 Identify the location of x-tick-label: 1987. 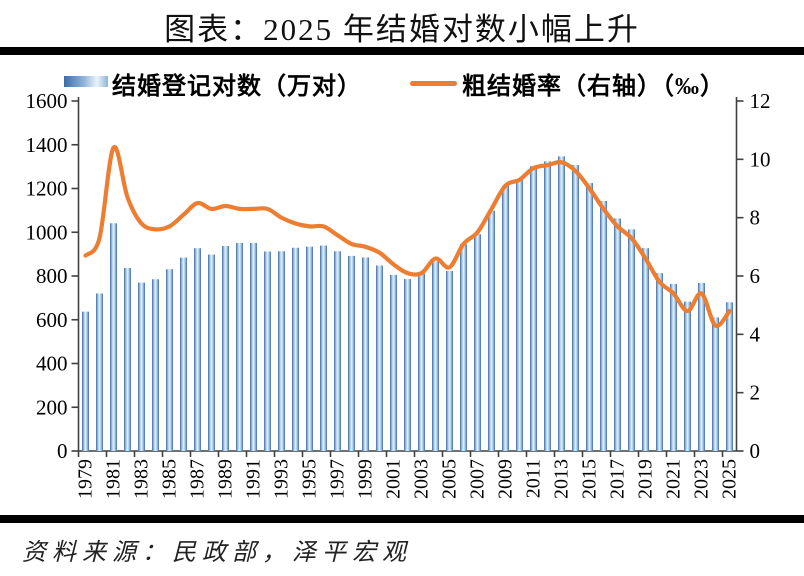
(198, 479).